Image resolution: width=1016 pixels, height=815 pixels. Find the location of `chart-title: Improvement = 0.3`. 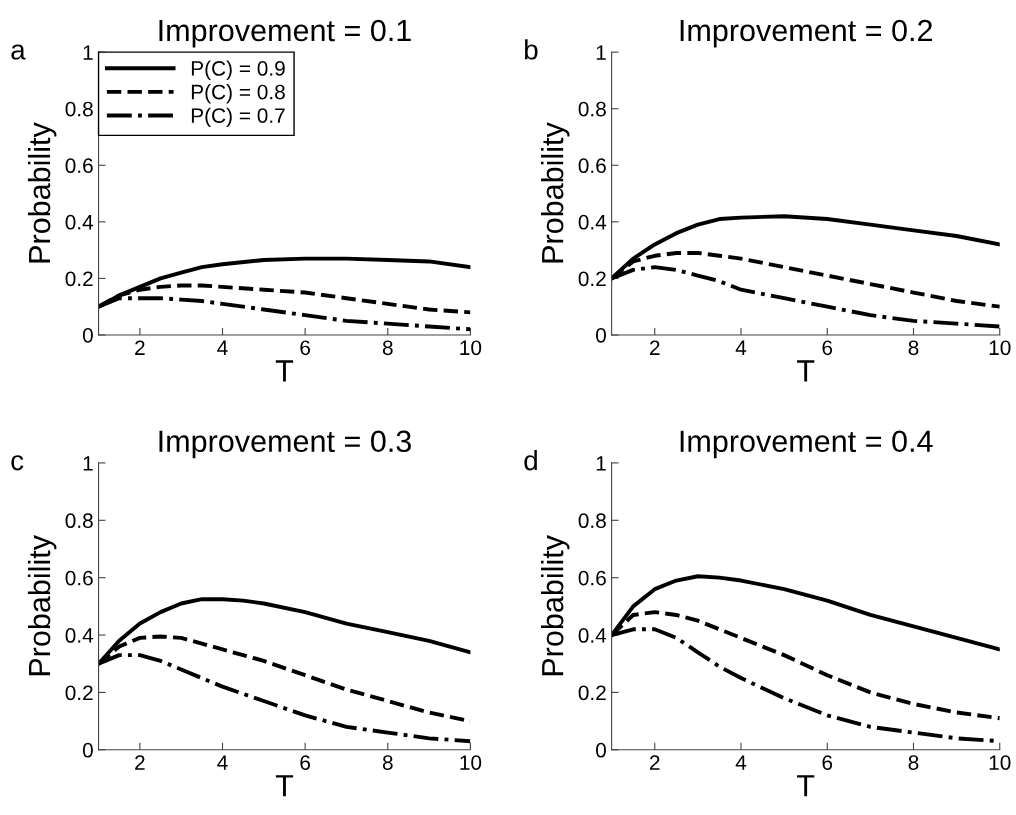

chart-title: Improvement = 0.3 is located at coordinates (285, 444).